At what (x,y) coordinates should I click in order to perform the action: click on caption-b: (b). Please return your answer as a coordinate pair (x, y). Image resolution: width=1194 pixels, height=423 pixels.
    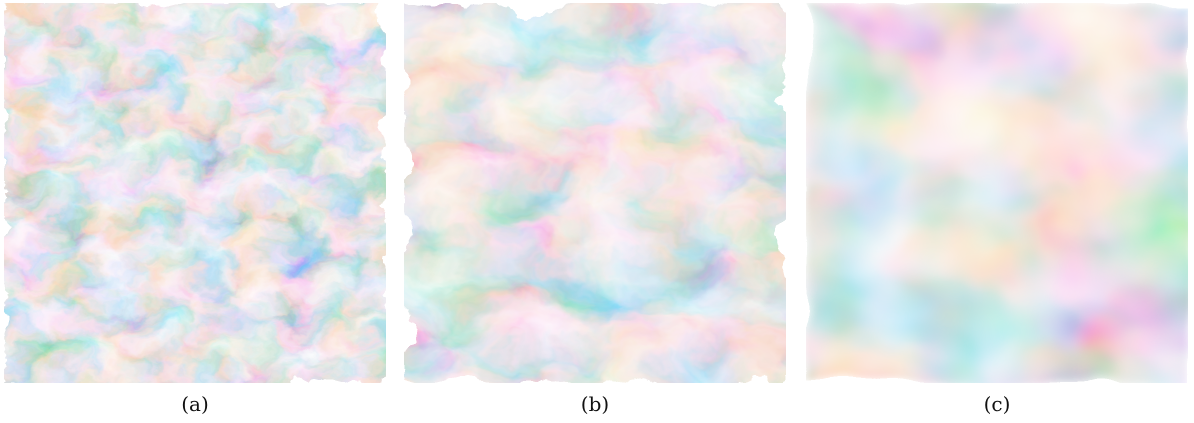
    Looking at the image, I should click on (595, 404).